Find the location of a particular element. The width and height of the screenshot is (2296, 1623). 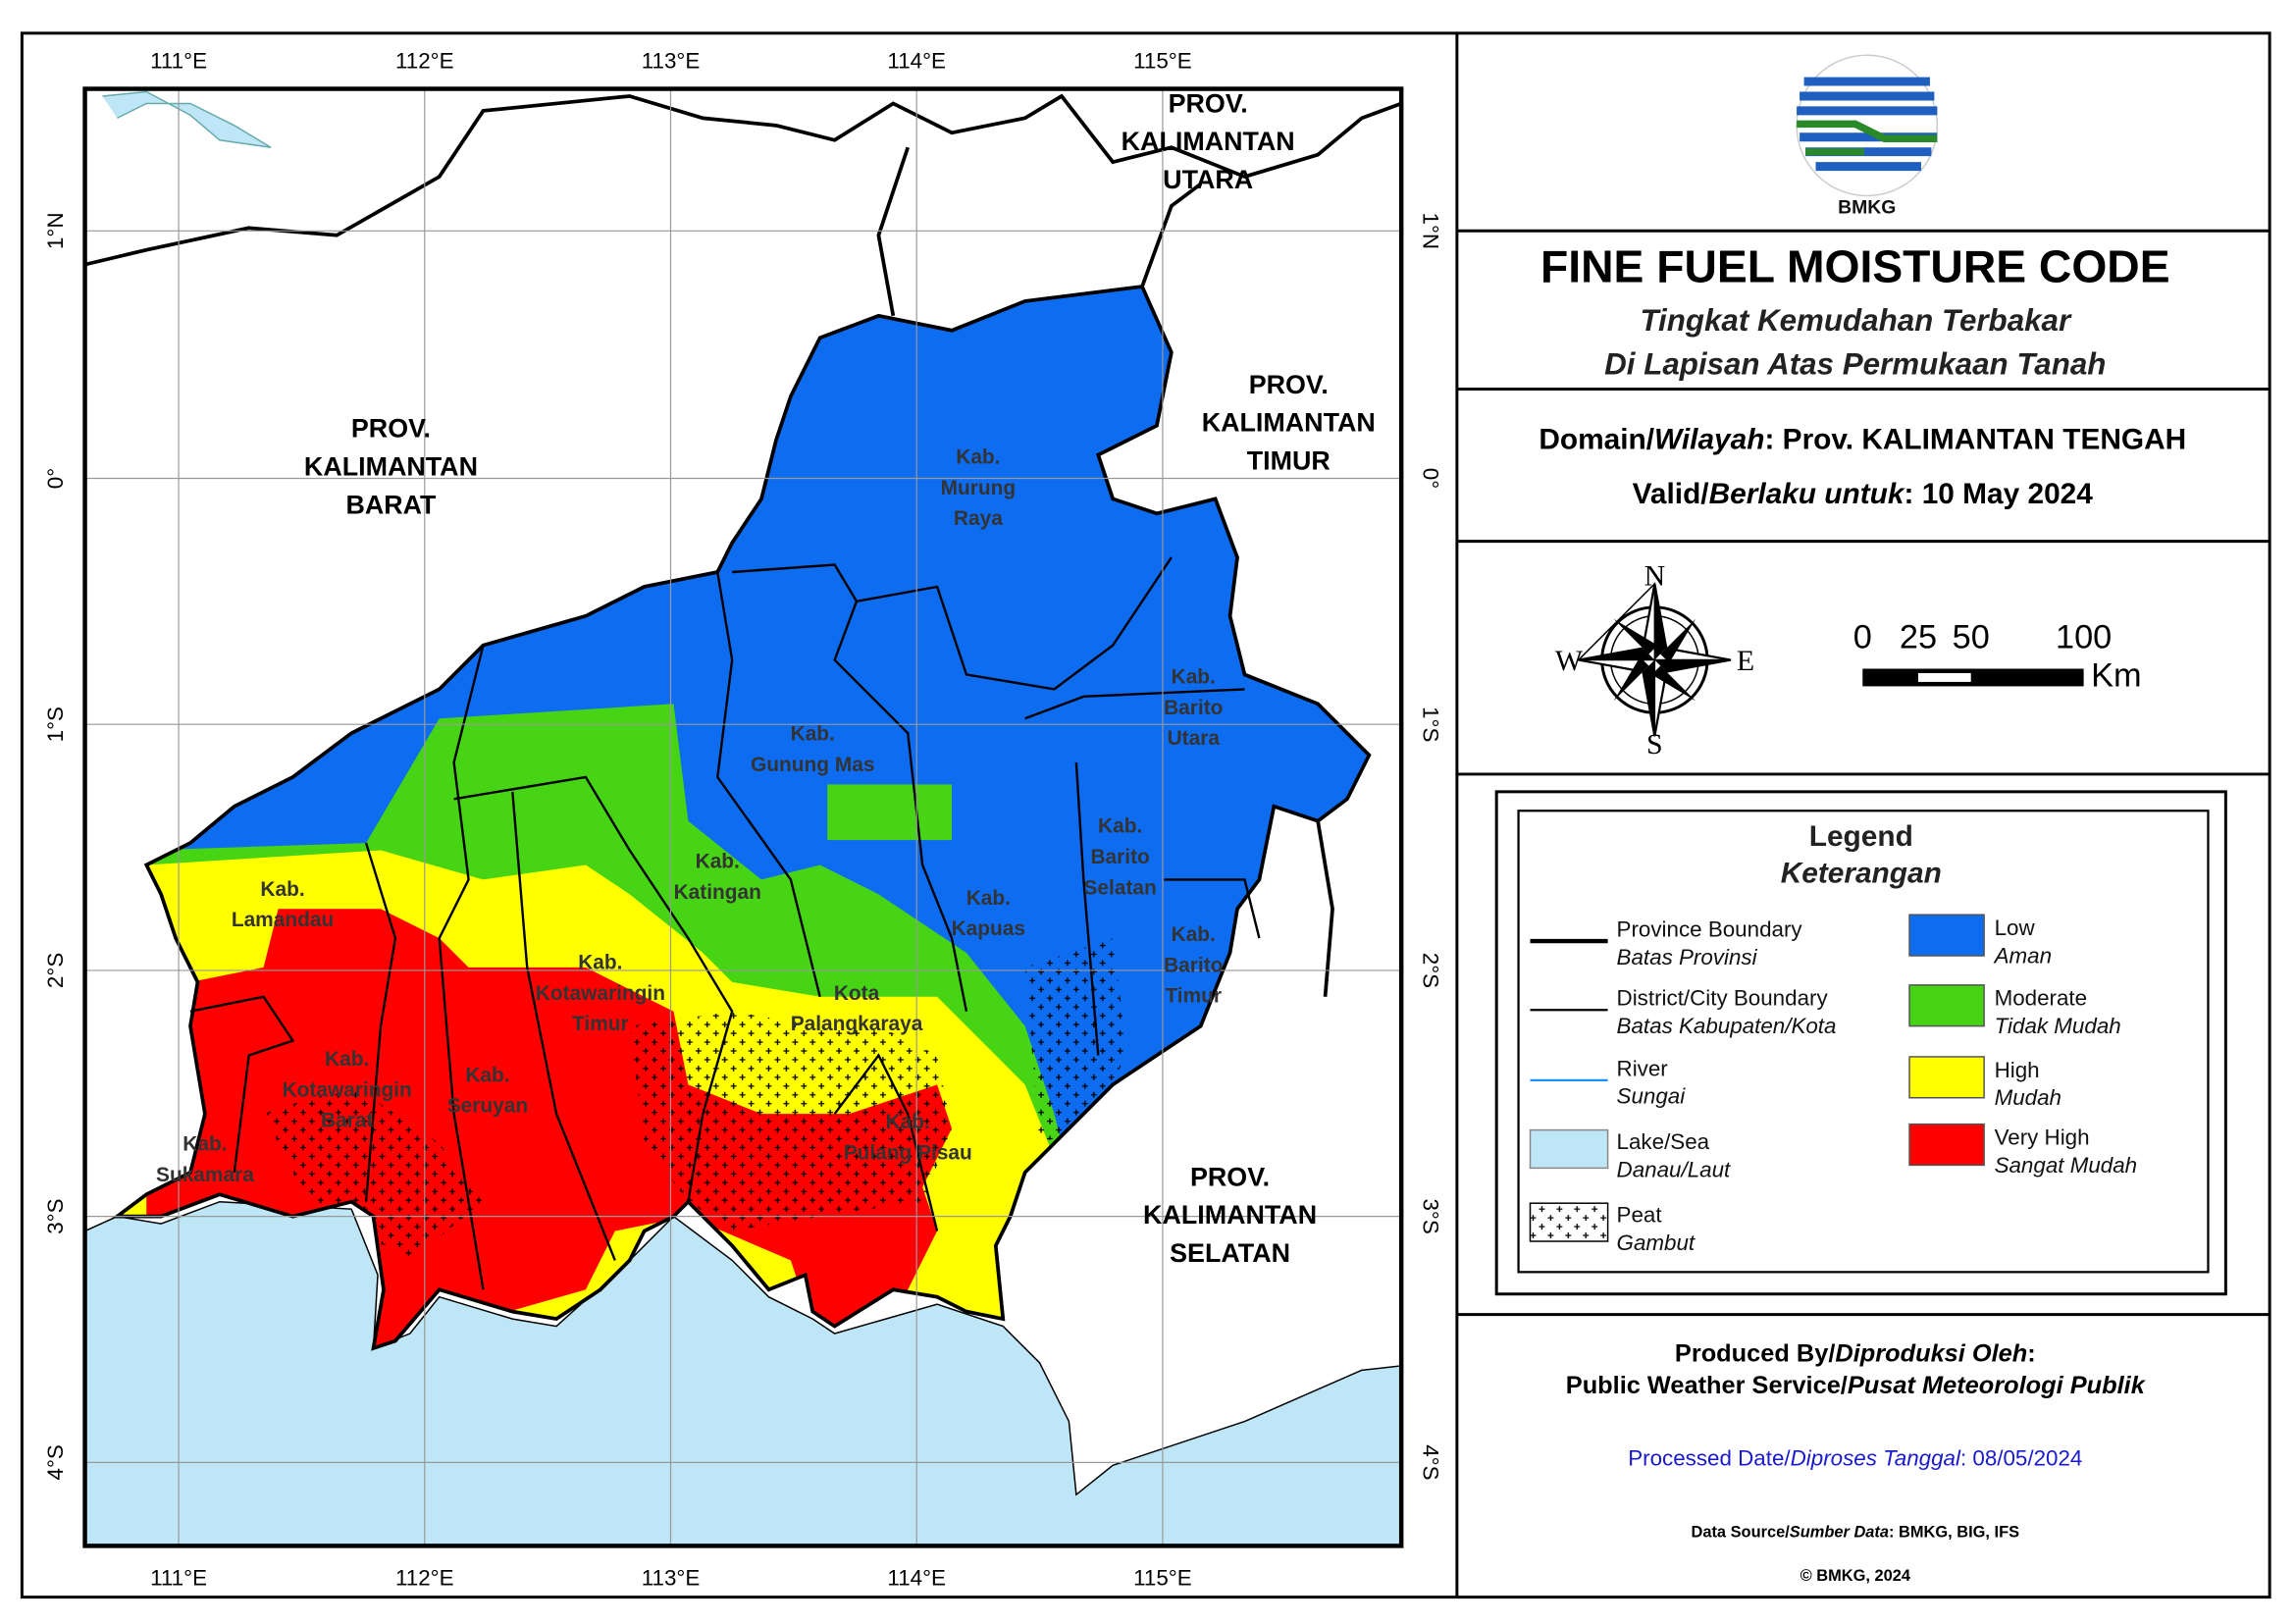

legend-label: Lake/Sea is located at coordinates (1663, 1141).